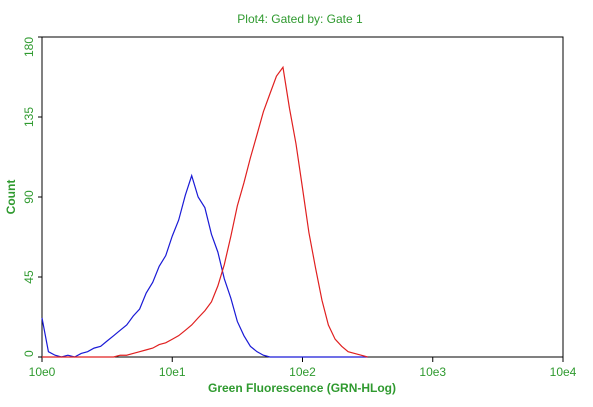 Image resolution: width=593 pixels, height=407 pixels. I want to click on x-tick-label: 10e3, so click(432, 372).